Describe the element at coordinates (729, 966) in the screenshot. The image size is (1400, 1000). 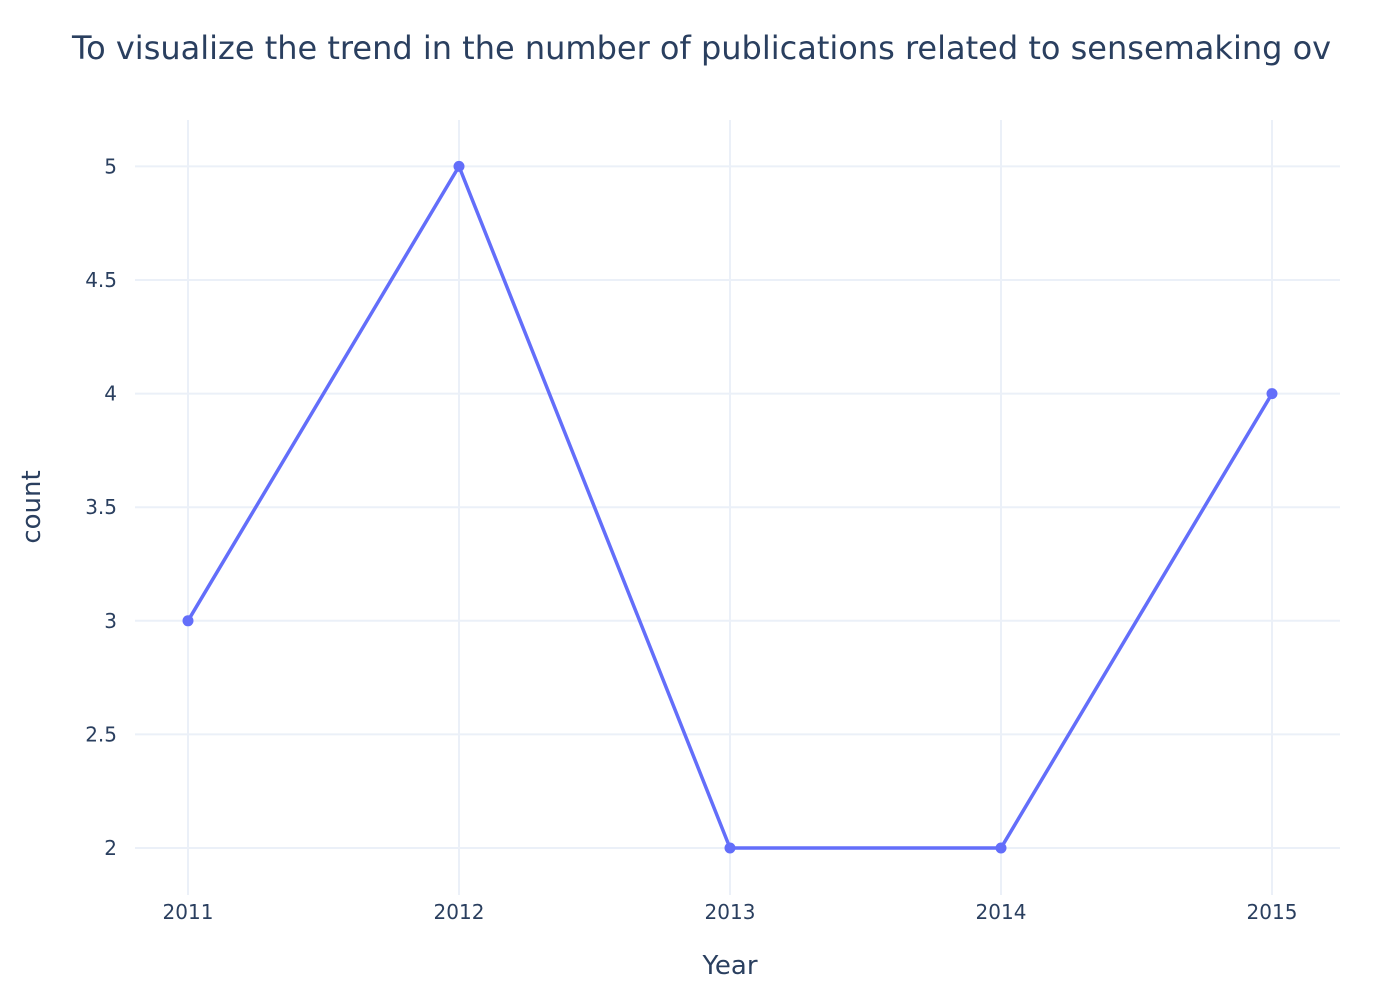
I see `x-axis-title: Year` at that location.